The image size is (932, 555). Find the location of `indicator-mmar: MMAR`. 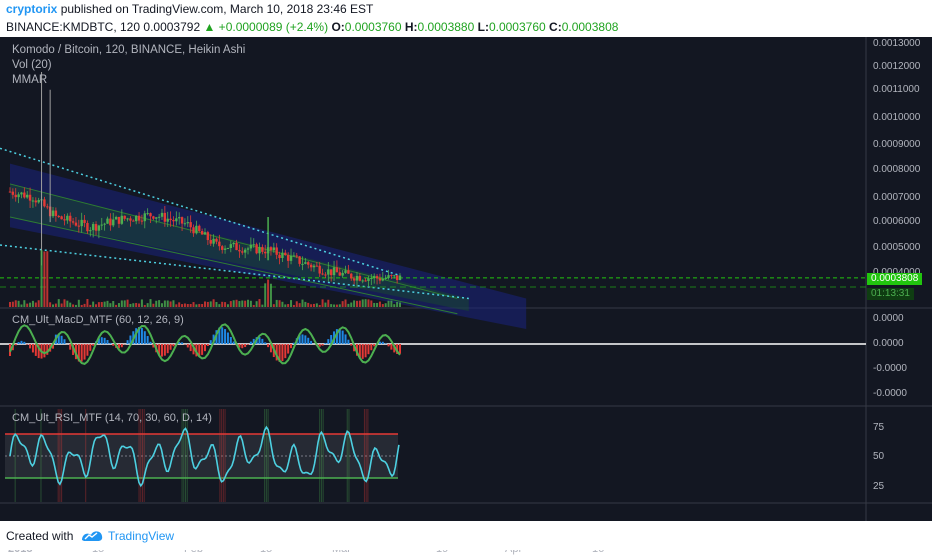

indicator-mmar: MMAR is located at coordinates (29, 80).